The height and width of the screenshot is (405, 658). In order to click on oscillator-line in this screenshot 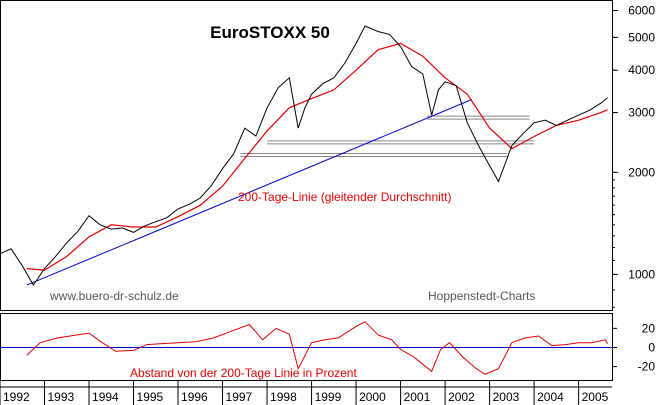, I will do `click(317, 348)`.